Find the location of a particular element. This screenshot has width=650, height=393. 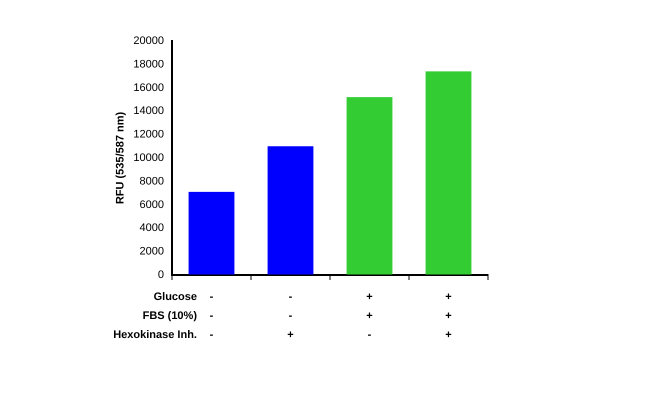

y-tick-label: 16000 is located at coordinates (148, 88).